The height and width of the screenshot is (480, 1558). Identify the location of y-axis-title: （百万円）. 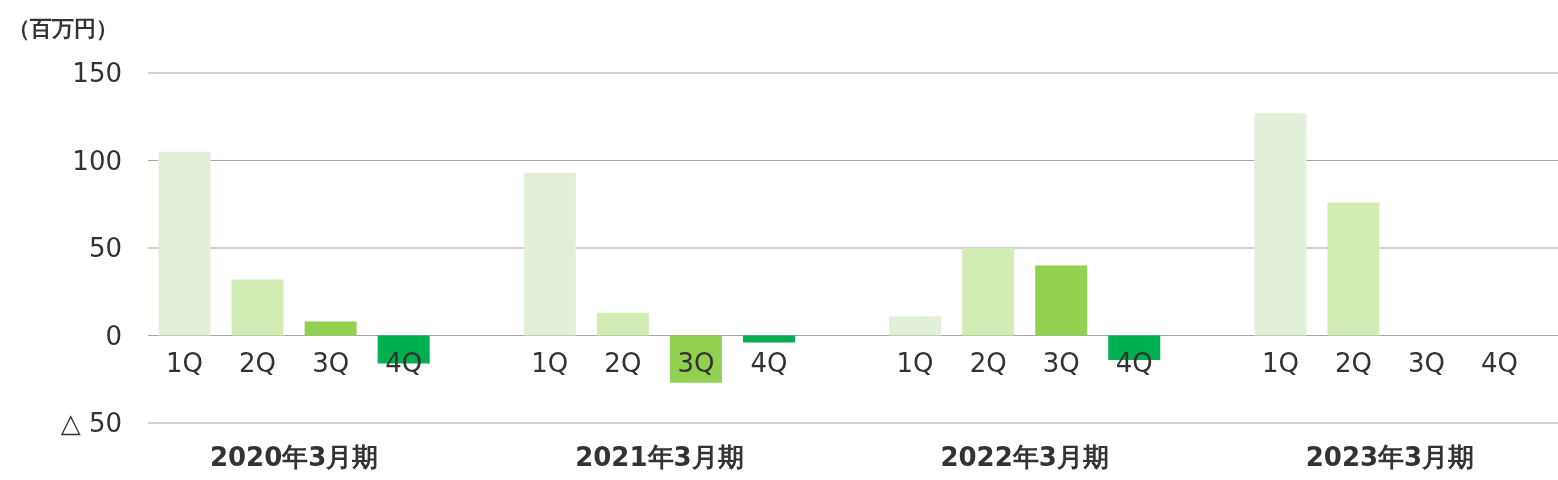
(63, 28).